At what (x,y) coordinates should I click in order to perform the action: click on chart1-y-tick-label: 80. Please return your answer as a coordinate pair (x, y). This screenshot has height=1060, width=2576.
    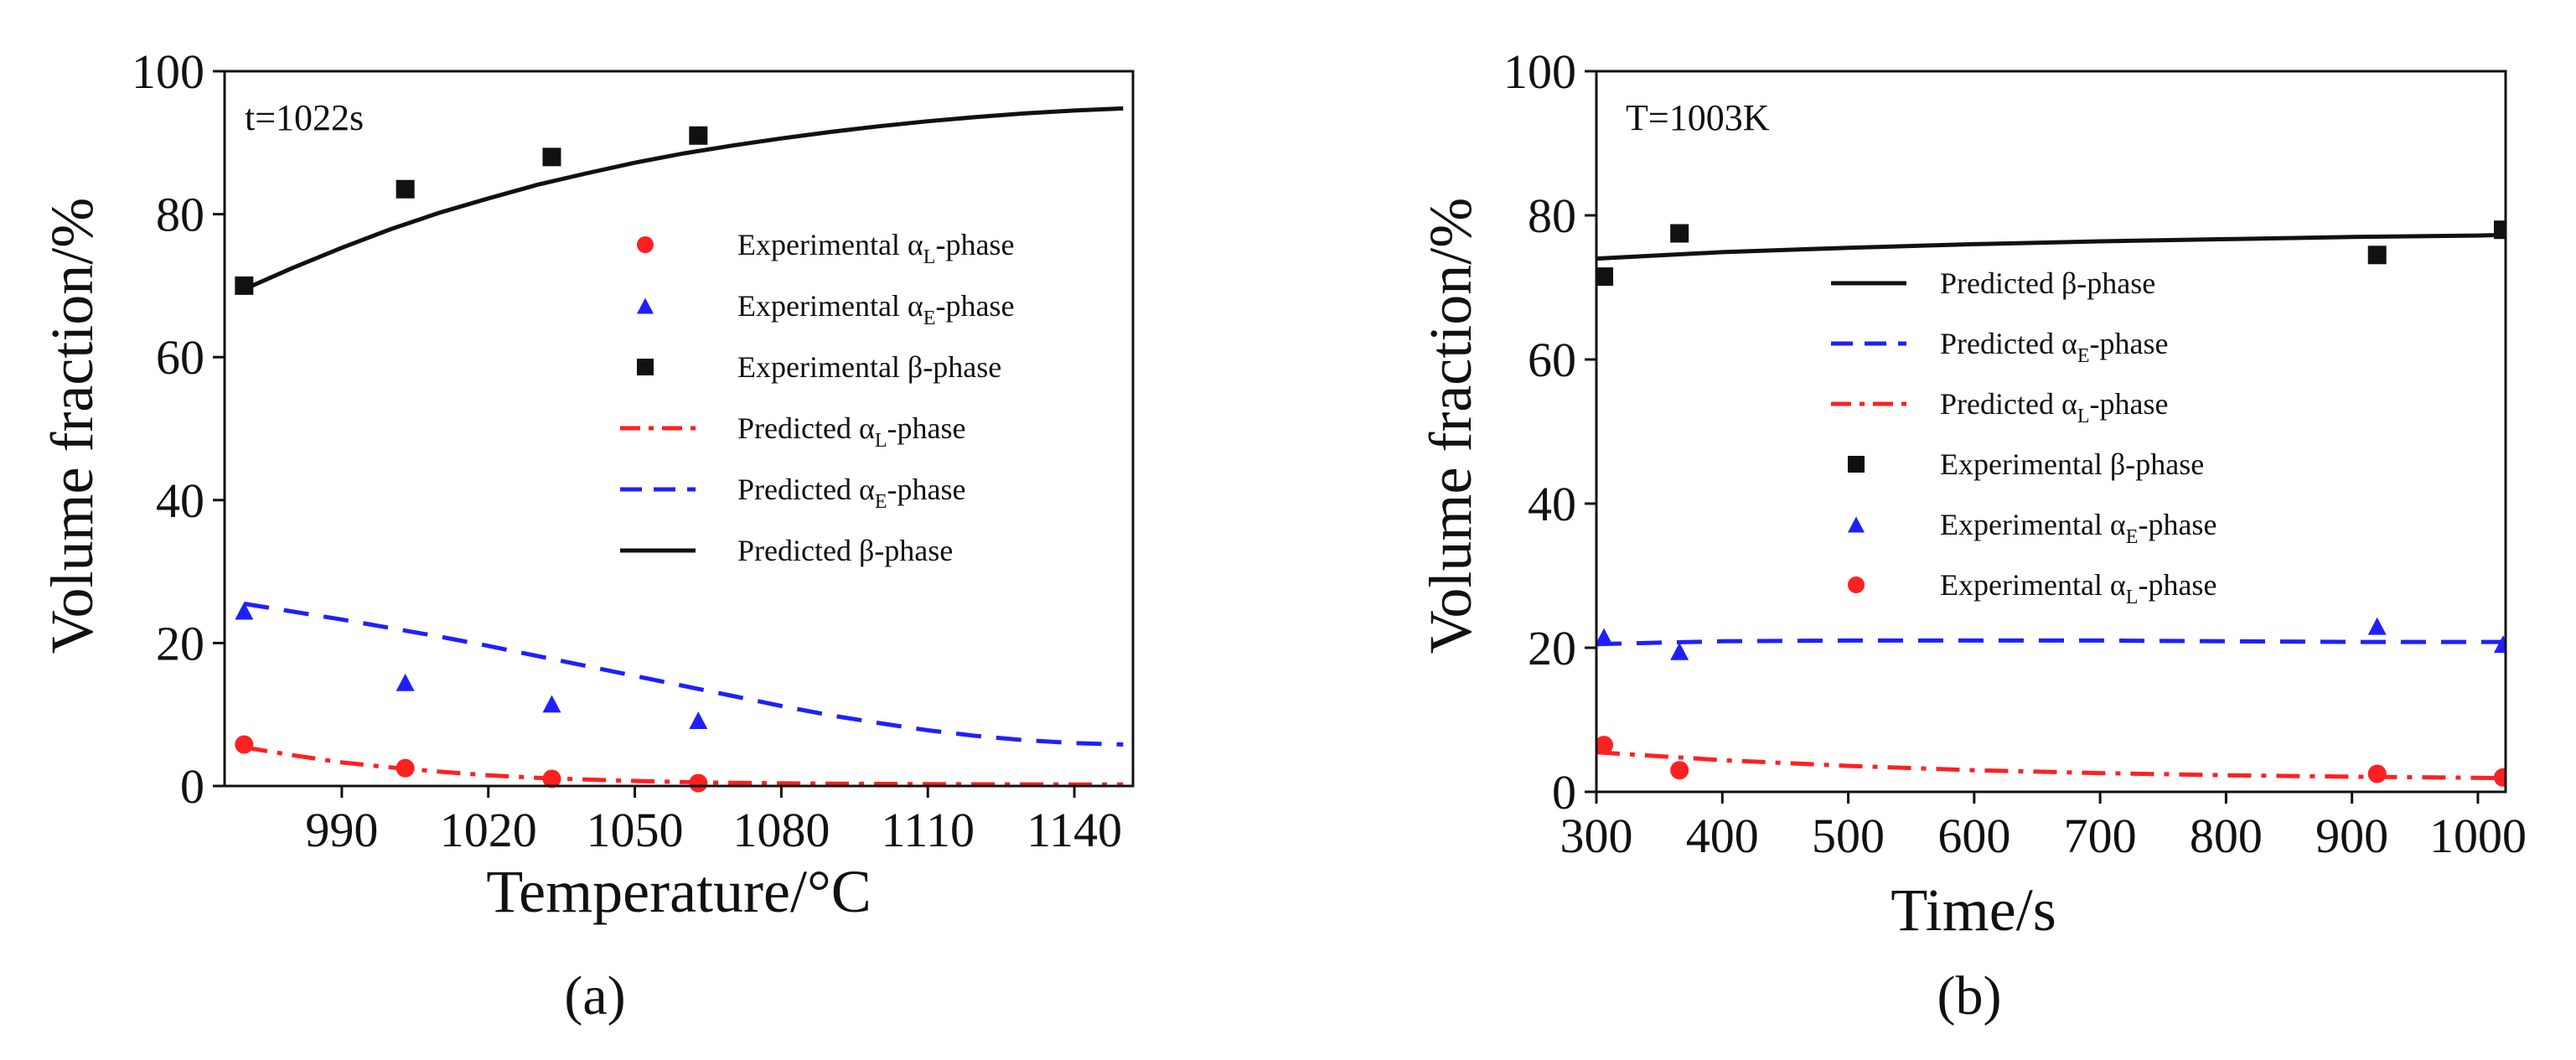
    Looking at the image, I should click on (1552, 216).